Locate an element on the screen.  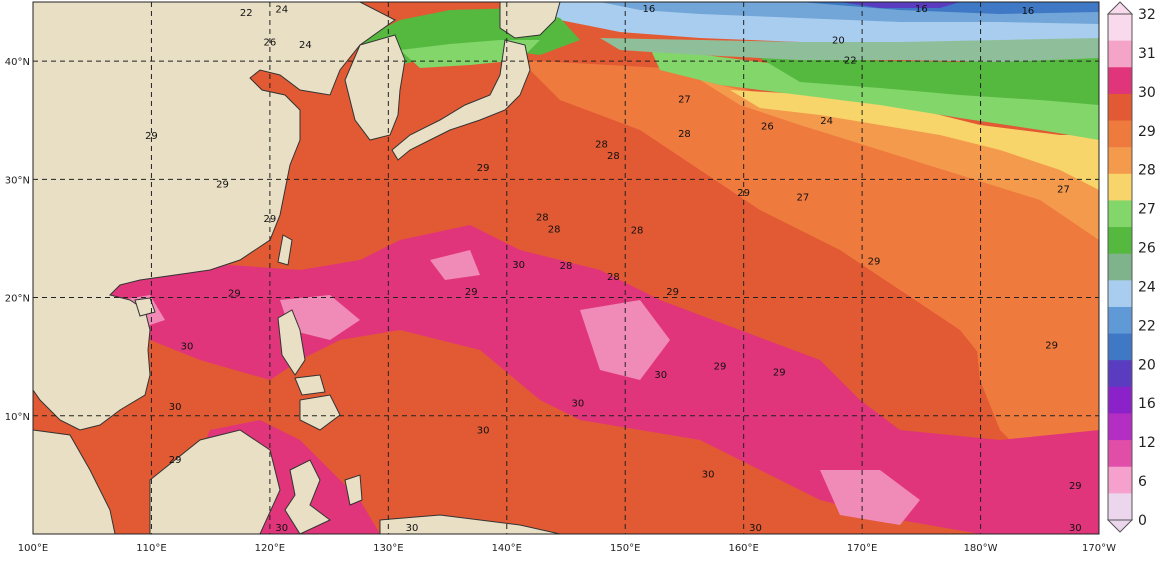
longitude-label: 100°E is located at coordinates (33, 548).